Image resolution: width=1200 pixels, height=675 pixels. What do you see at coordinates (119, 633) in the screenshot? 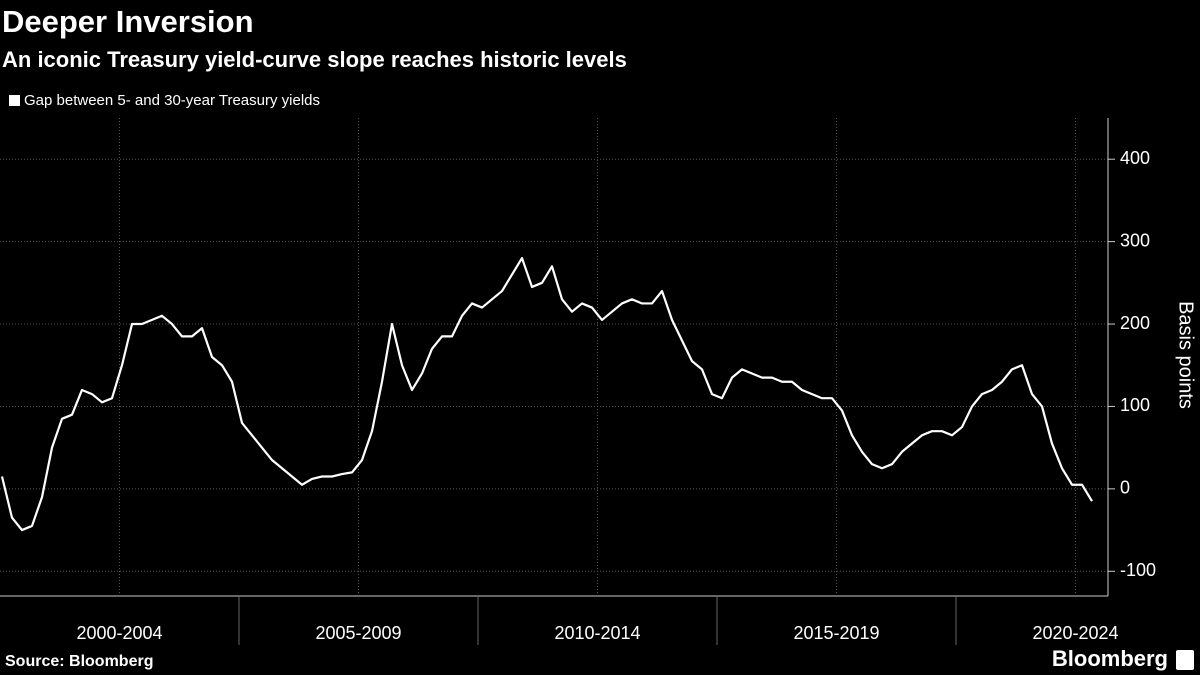
I see `x-band-label: 2000-2004` at bounding box center [119, 633].